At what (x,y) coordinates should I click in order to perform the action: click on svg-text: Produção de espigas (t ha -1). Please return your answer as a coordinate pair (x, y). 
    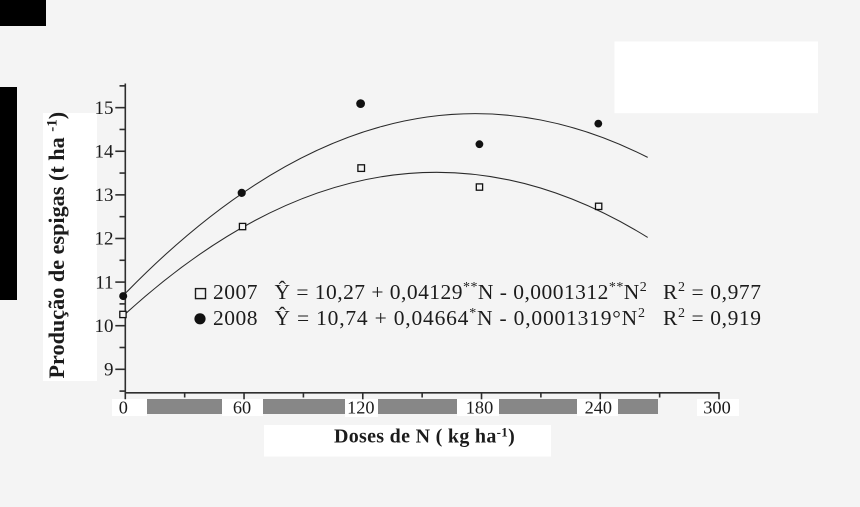
    Looking at the image, I should click on (56, 245).